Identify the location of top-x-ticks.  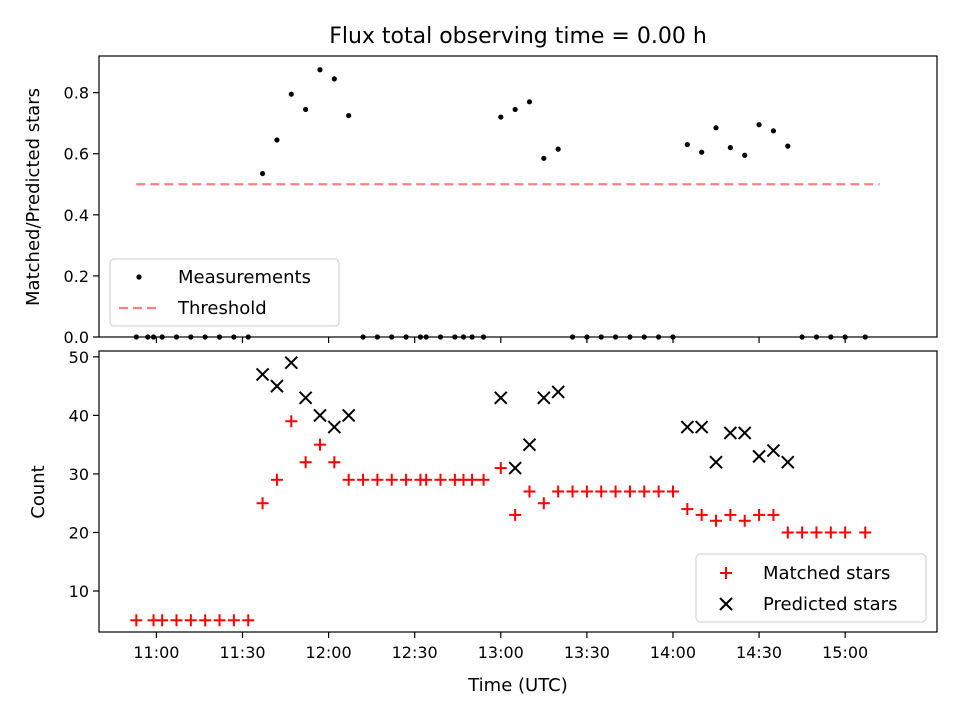
(500, 340).